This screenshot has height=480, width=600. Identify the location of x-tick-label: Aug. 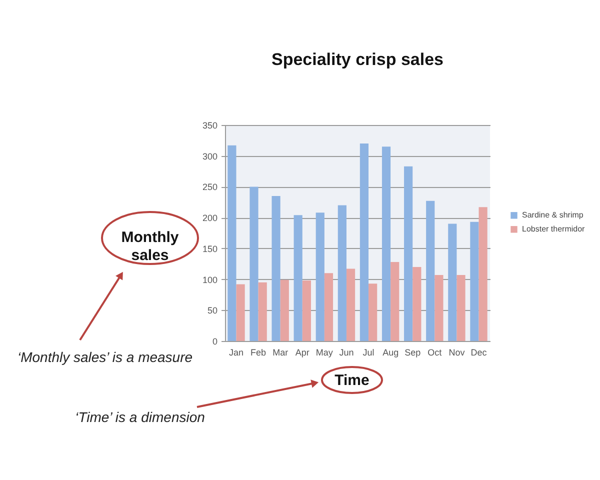
(390, 353).